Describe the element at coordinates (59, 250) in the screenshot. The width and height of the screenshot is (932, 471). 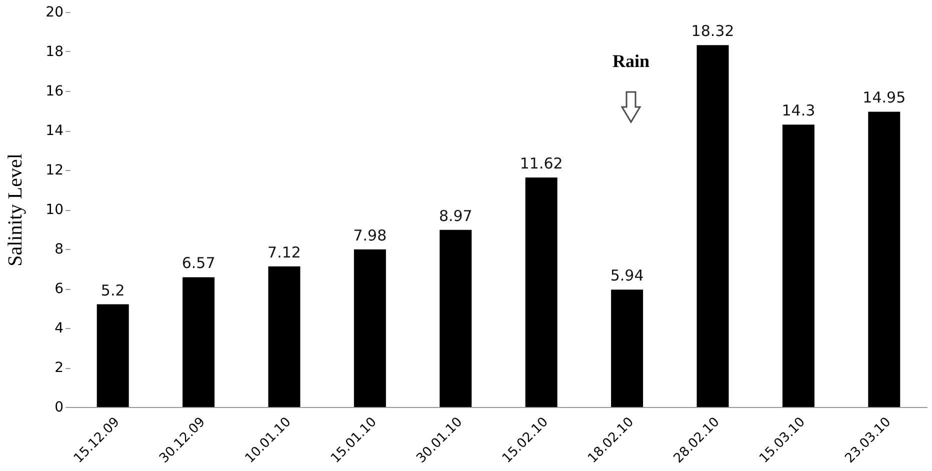
I see `y-tick-label: 8` at that location.